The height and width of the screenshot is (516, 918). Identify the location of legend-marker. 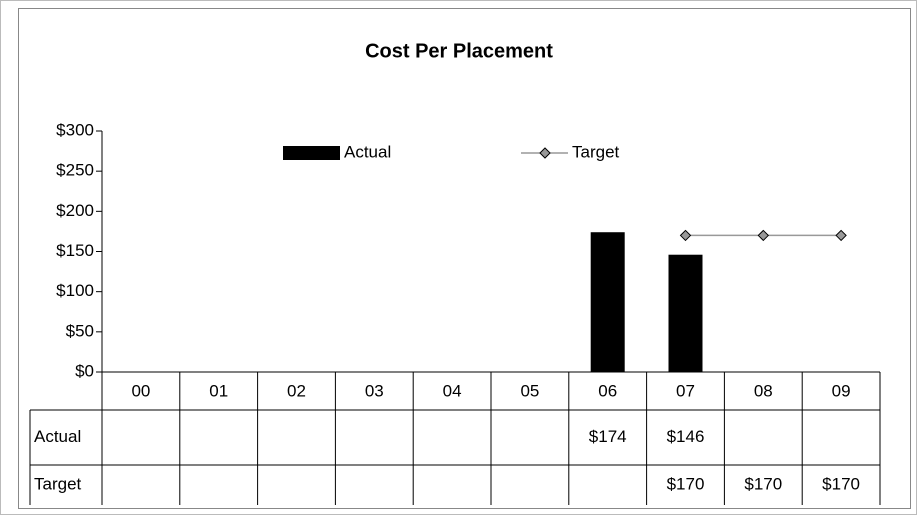
(545, 153).